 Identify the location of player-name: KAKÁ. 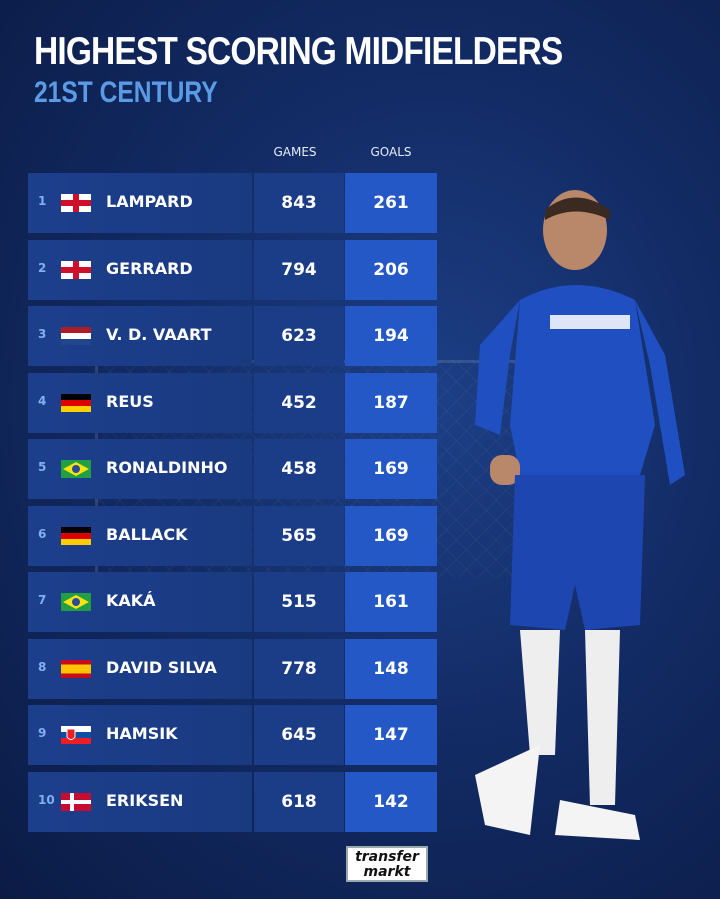
(131, 600).